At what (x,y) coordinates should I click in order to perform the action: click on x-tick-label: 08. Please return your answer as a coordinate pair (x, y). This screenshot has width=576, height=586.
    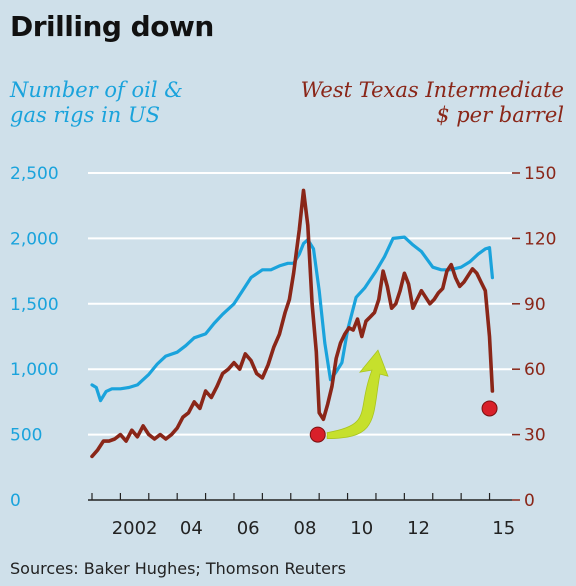
    Looking at the image, I should click on (305, 528).